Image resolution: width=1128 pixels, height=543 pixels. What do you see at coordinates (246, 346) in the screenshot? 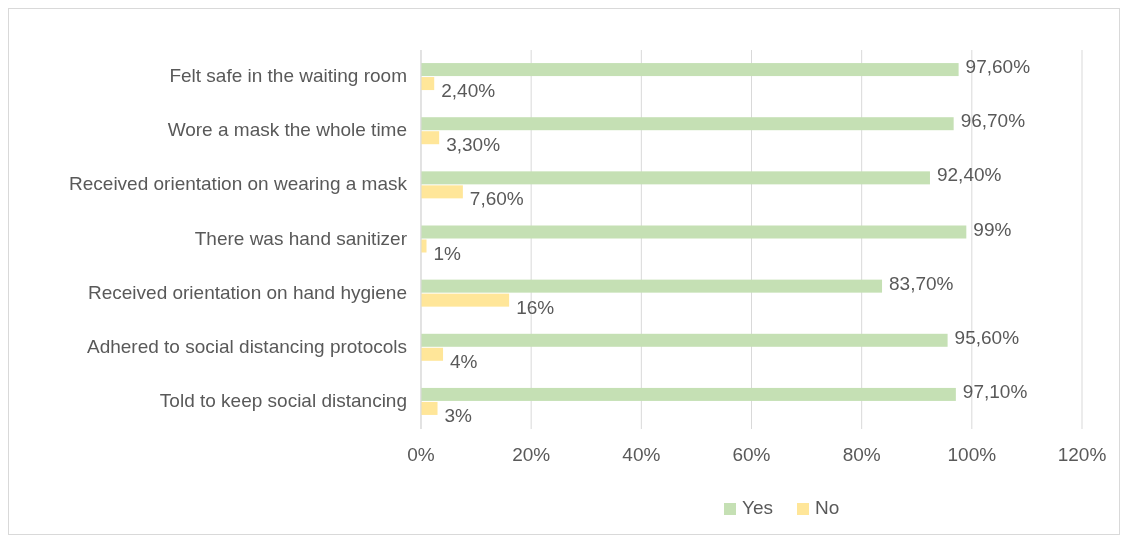
I see `y-tick-label: Adhered to social distancing protocols` at bounding box center [246, 346].